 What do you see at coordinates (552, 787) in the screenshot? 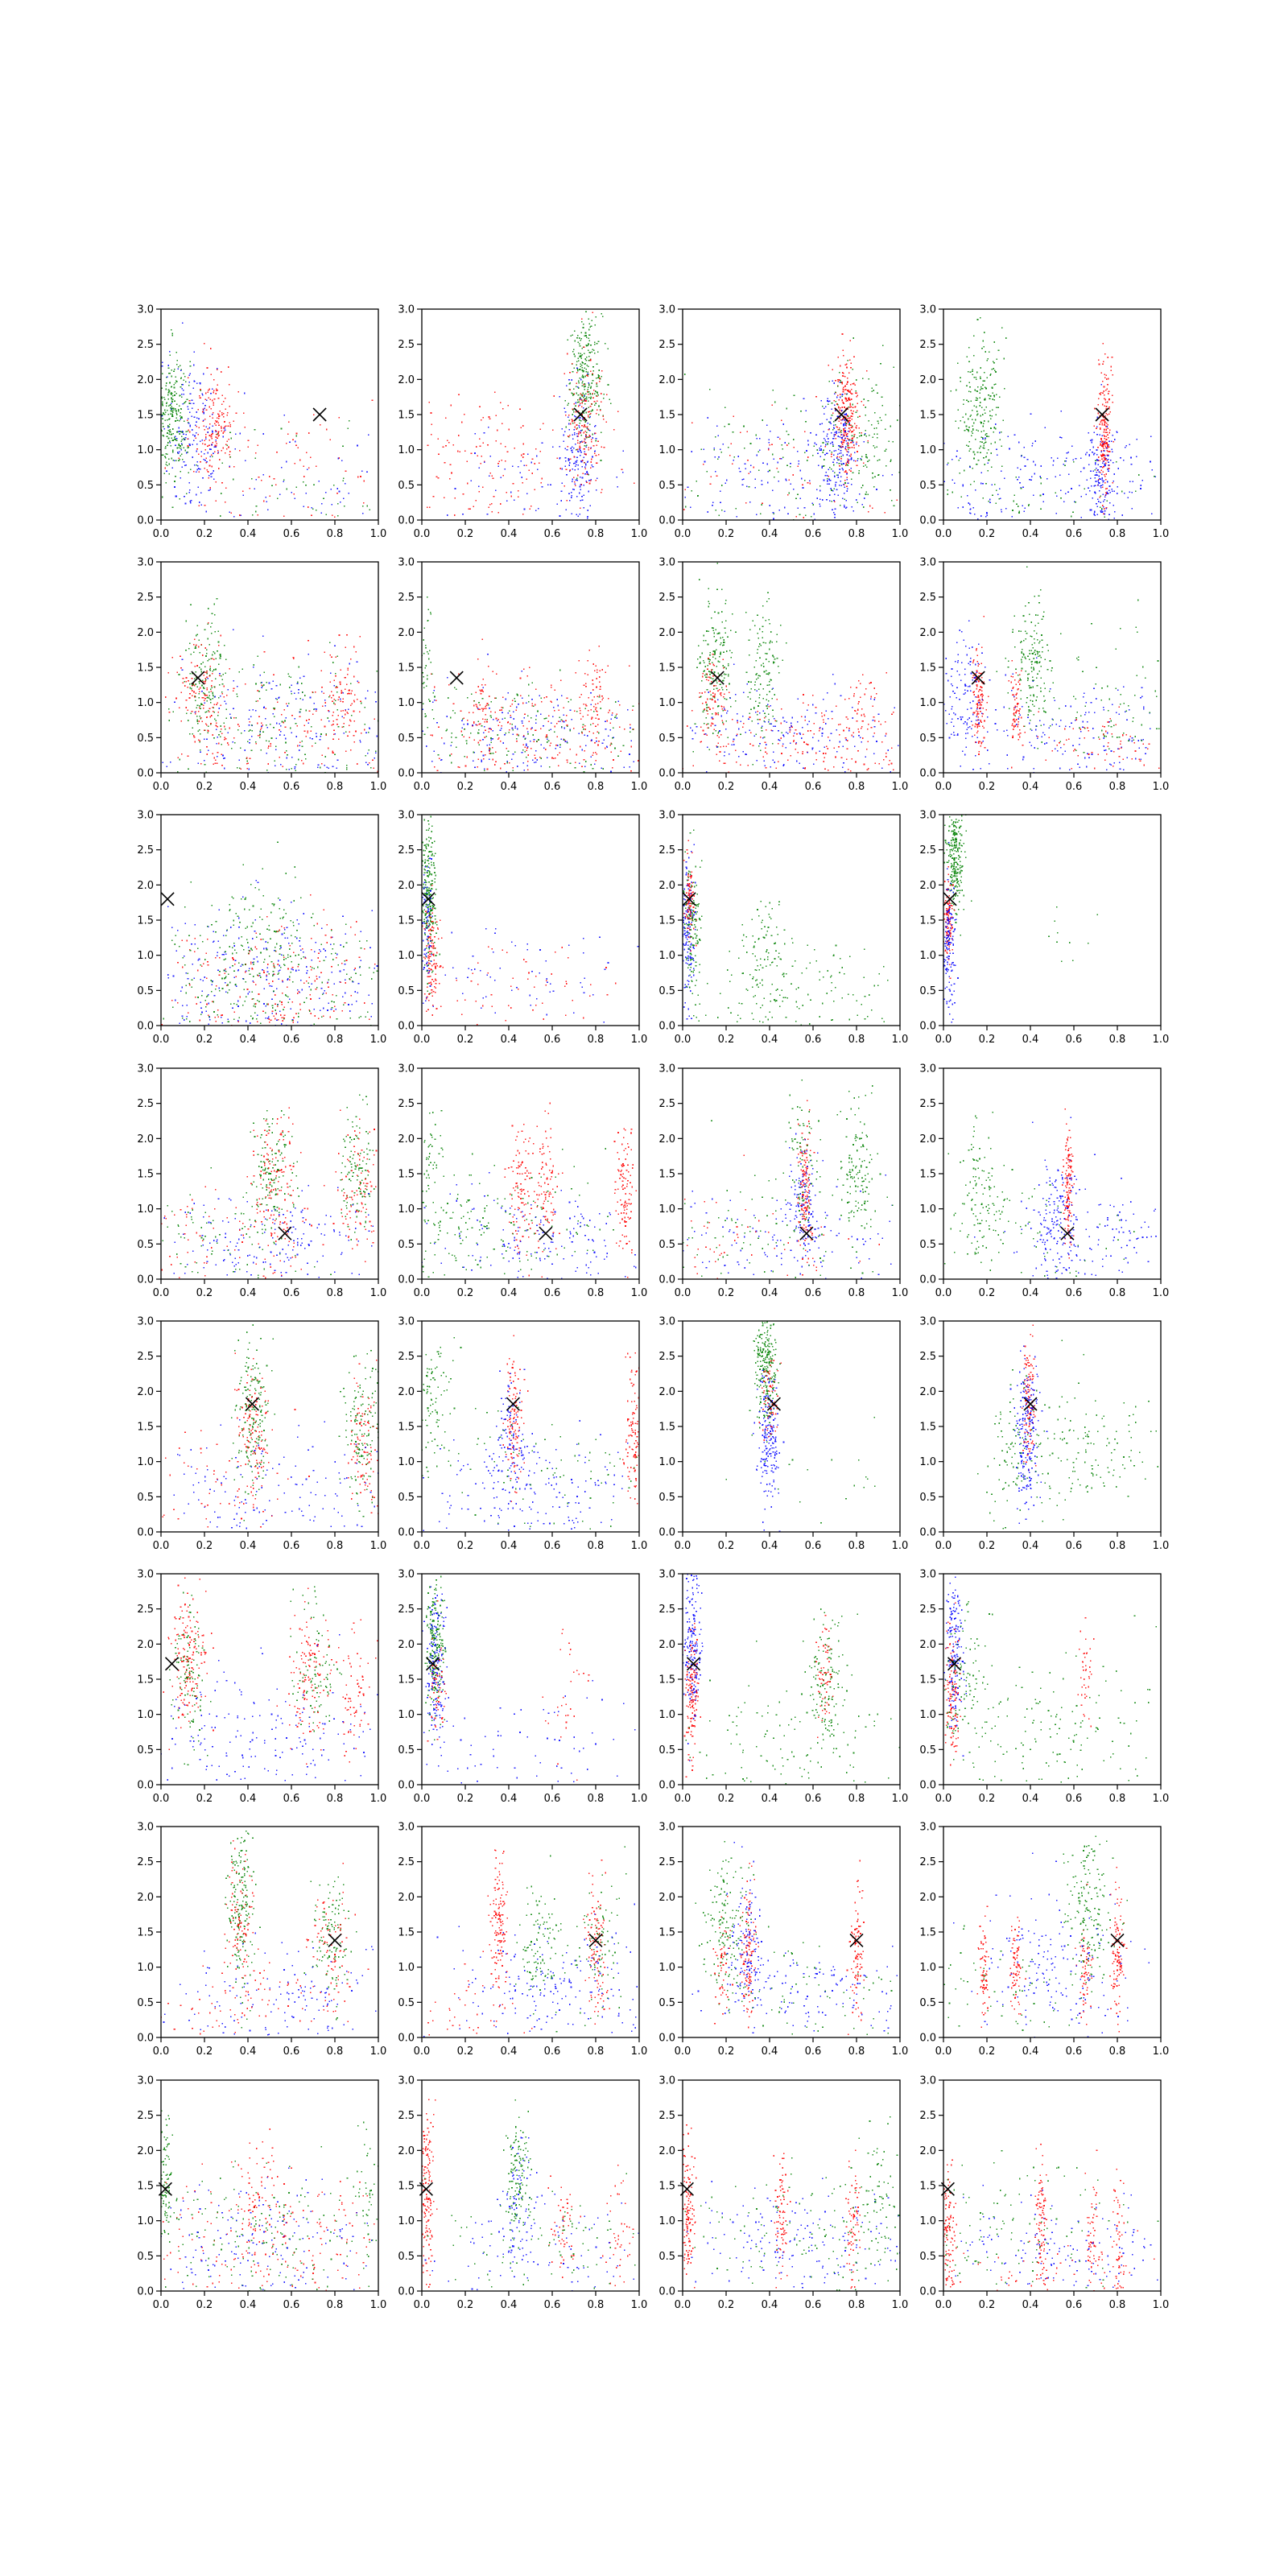
I see `x-tick-label: 0.6` at bounding box center [552, 787].